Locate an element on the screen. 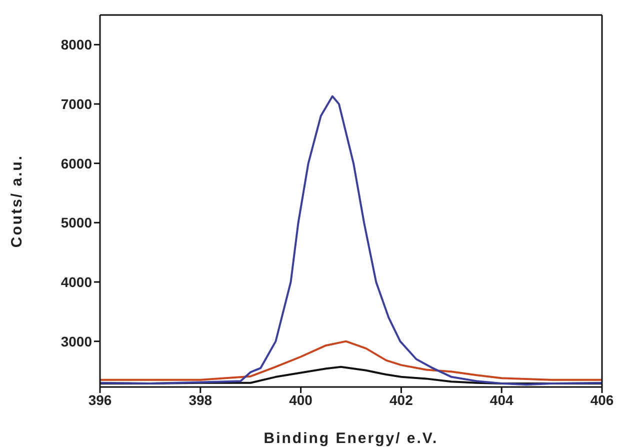 The height and width of the screenshot is (447, 624). x-tick-label: 396 is located at coordinates (100, 400).